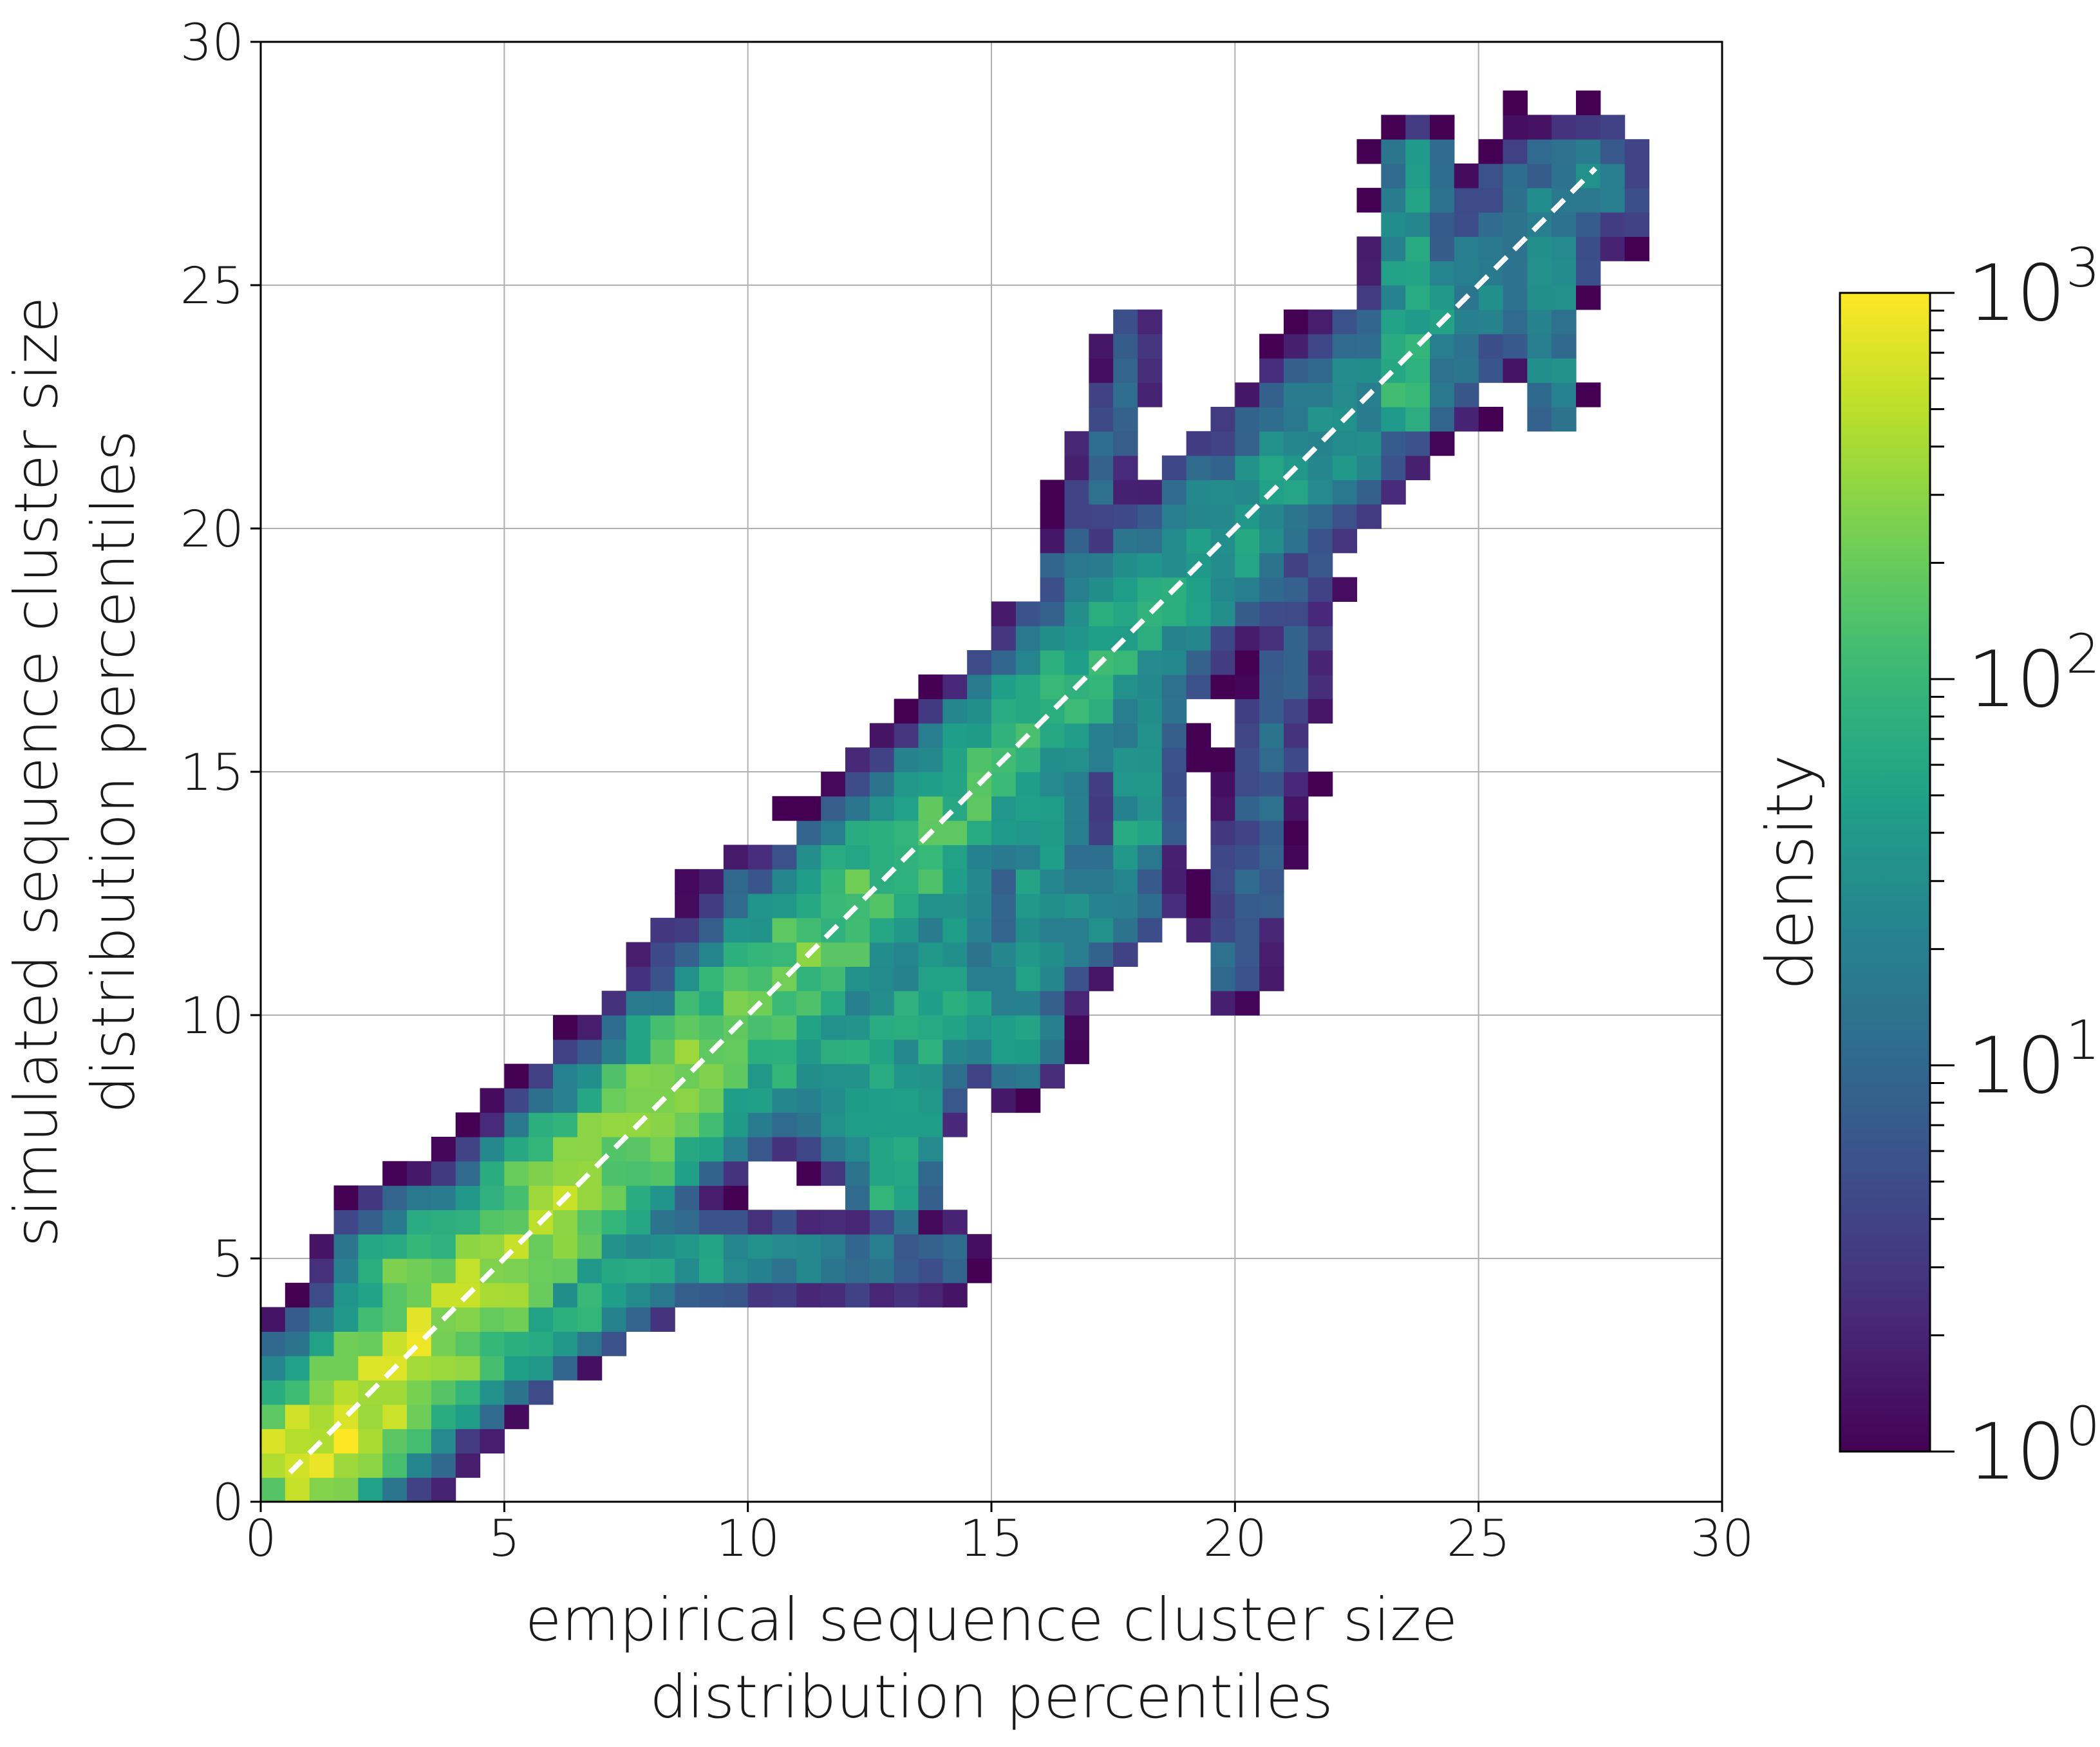 Image resolution: width=2100 pixels, height=1747 pixels. I want to click on colorbar-tick-base: 10, so click(2016, 680).